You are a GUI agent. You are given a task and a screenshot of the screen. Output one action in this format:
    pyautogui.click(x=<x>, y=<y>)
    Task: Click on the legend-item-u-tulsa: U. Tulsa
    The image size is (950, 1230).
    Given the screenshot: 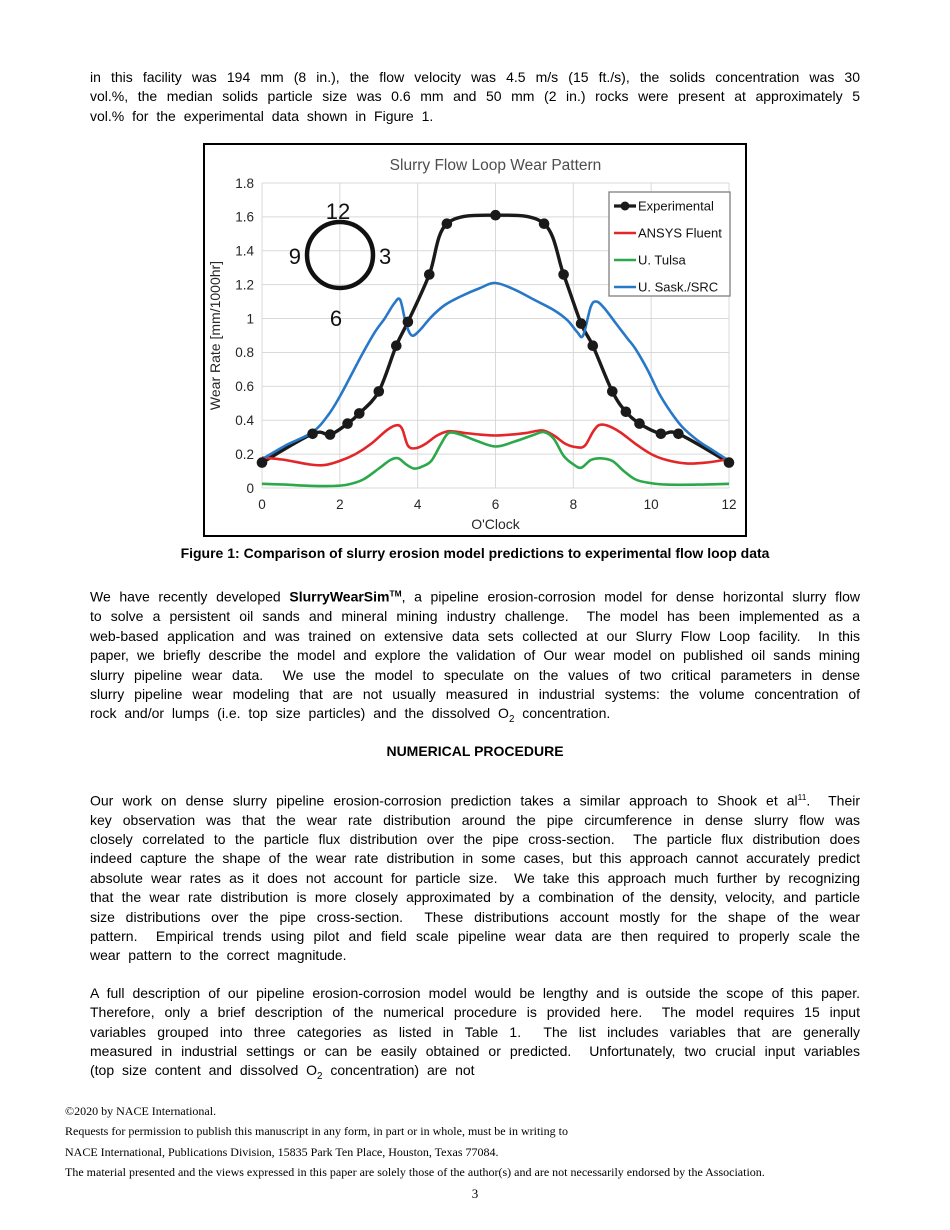 What is the action you would take?
    pyautogui.click(x=650, y=260)
    